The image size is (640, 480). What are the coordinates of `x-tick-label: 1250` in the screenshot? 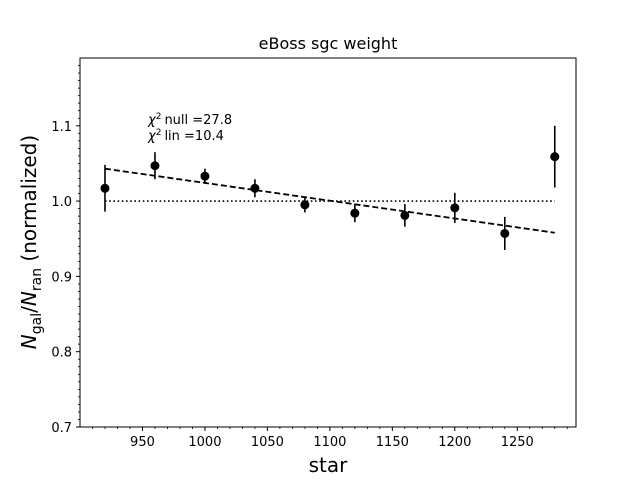 It's located at (517, 442).